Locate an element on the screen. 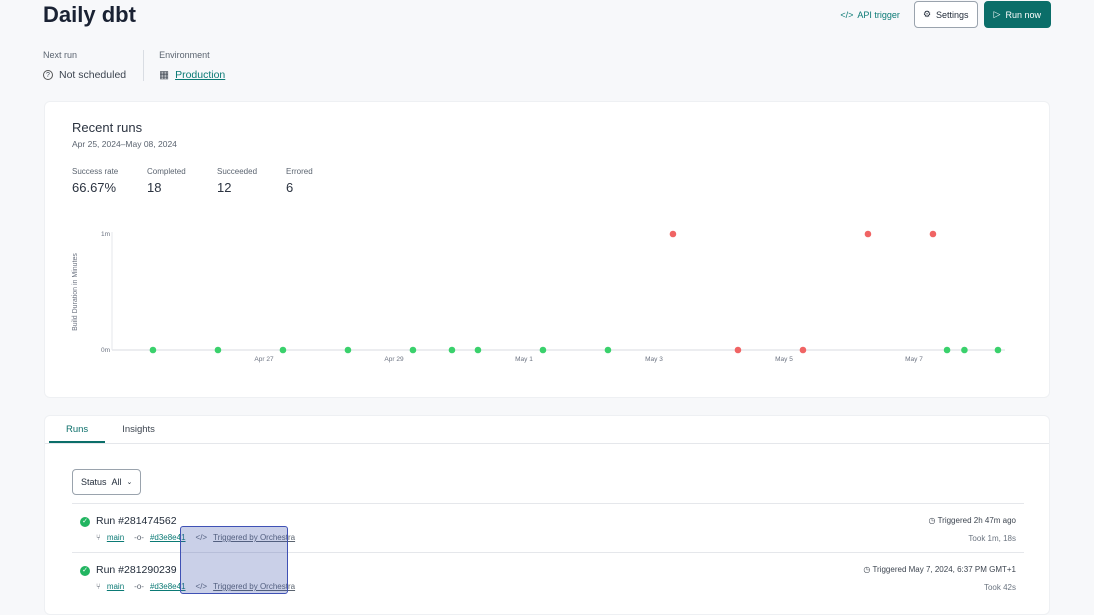 The image size is (1094, 615). run-duration: Took 1m, 18s is located at coordinates (992, 538).